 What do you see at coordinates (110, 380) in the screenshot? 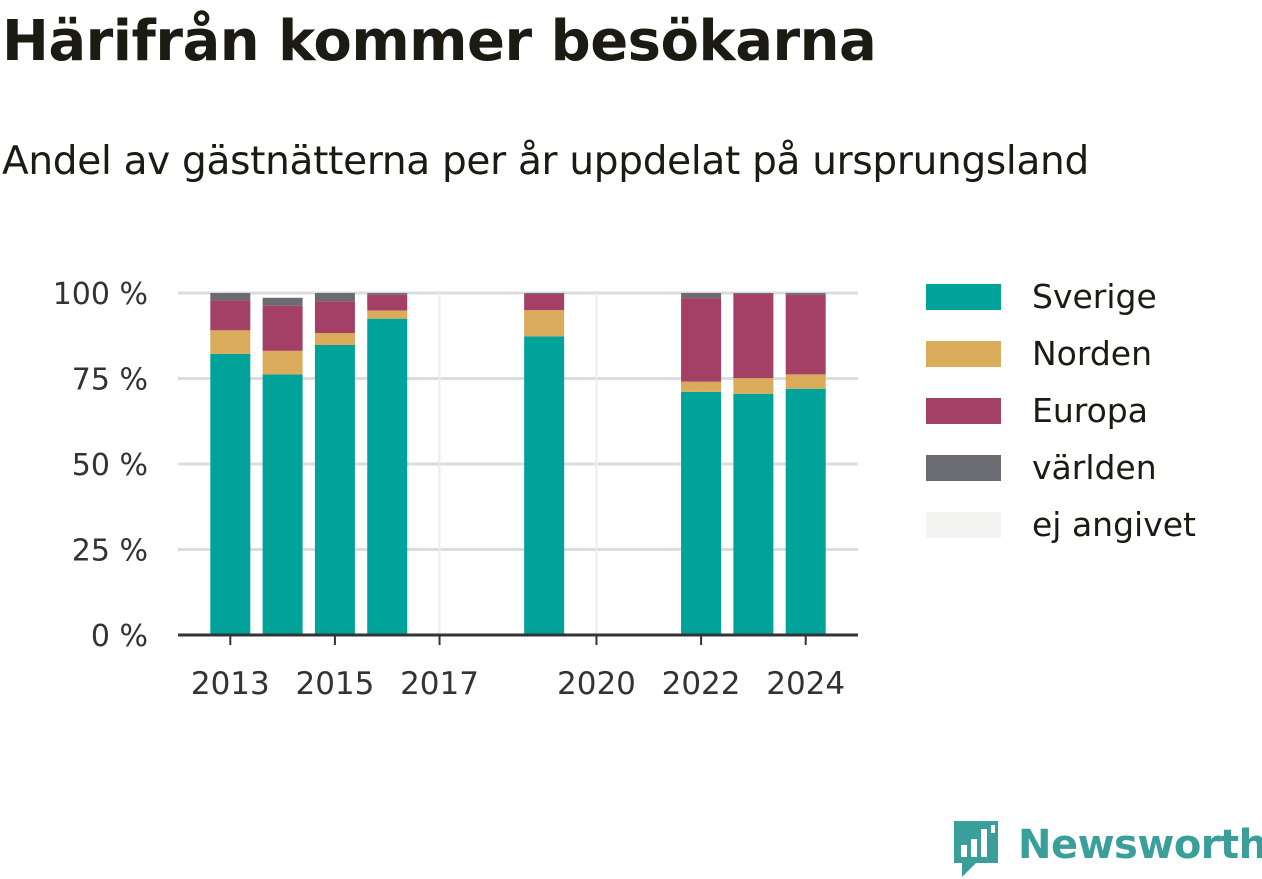
I see `y-tick-label: 75 %` at bounding box center [110, 380].